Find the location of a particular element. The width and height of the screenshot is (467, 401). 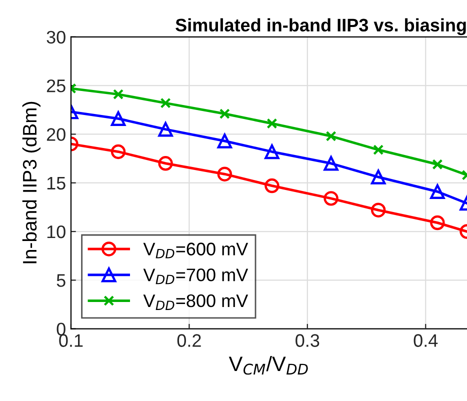

y-tick-label: 20 is located at coordinates (56, 134).